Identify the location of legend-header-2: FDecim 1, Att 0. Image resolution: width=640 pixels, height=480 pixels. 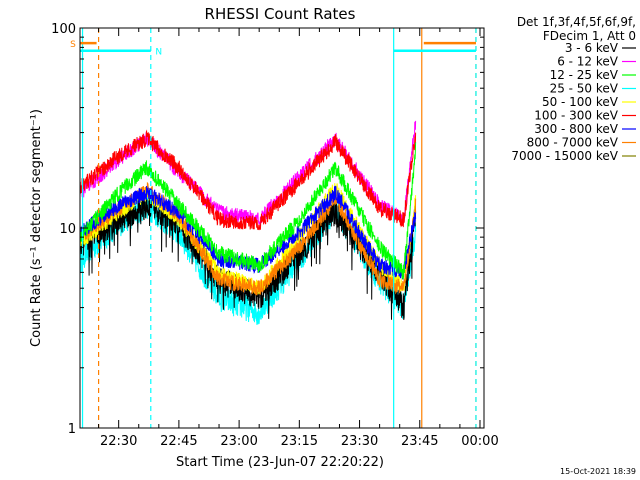
(589, 36).